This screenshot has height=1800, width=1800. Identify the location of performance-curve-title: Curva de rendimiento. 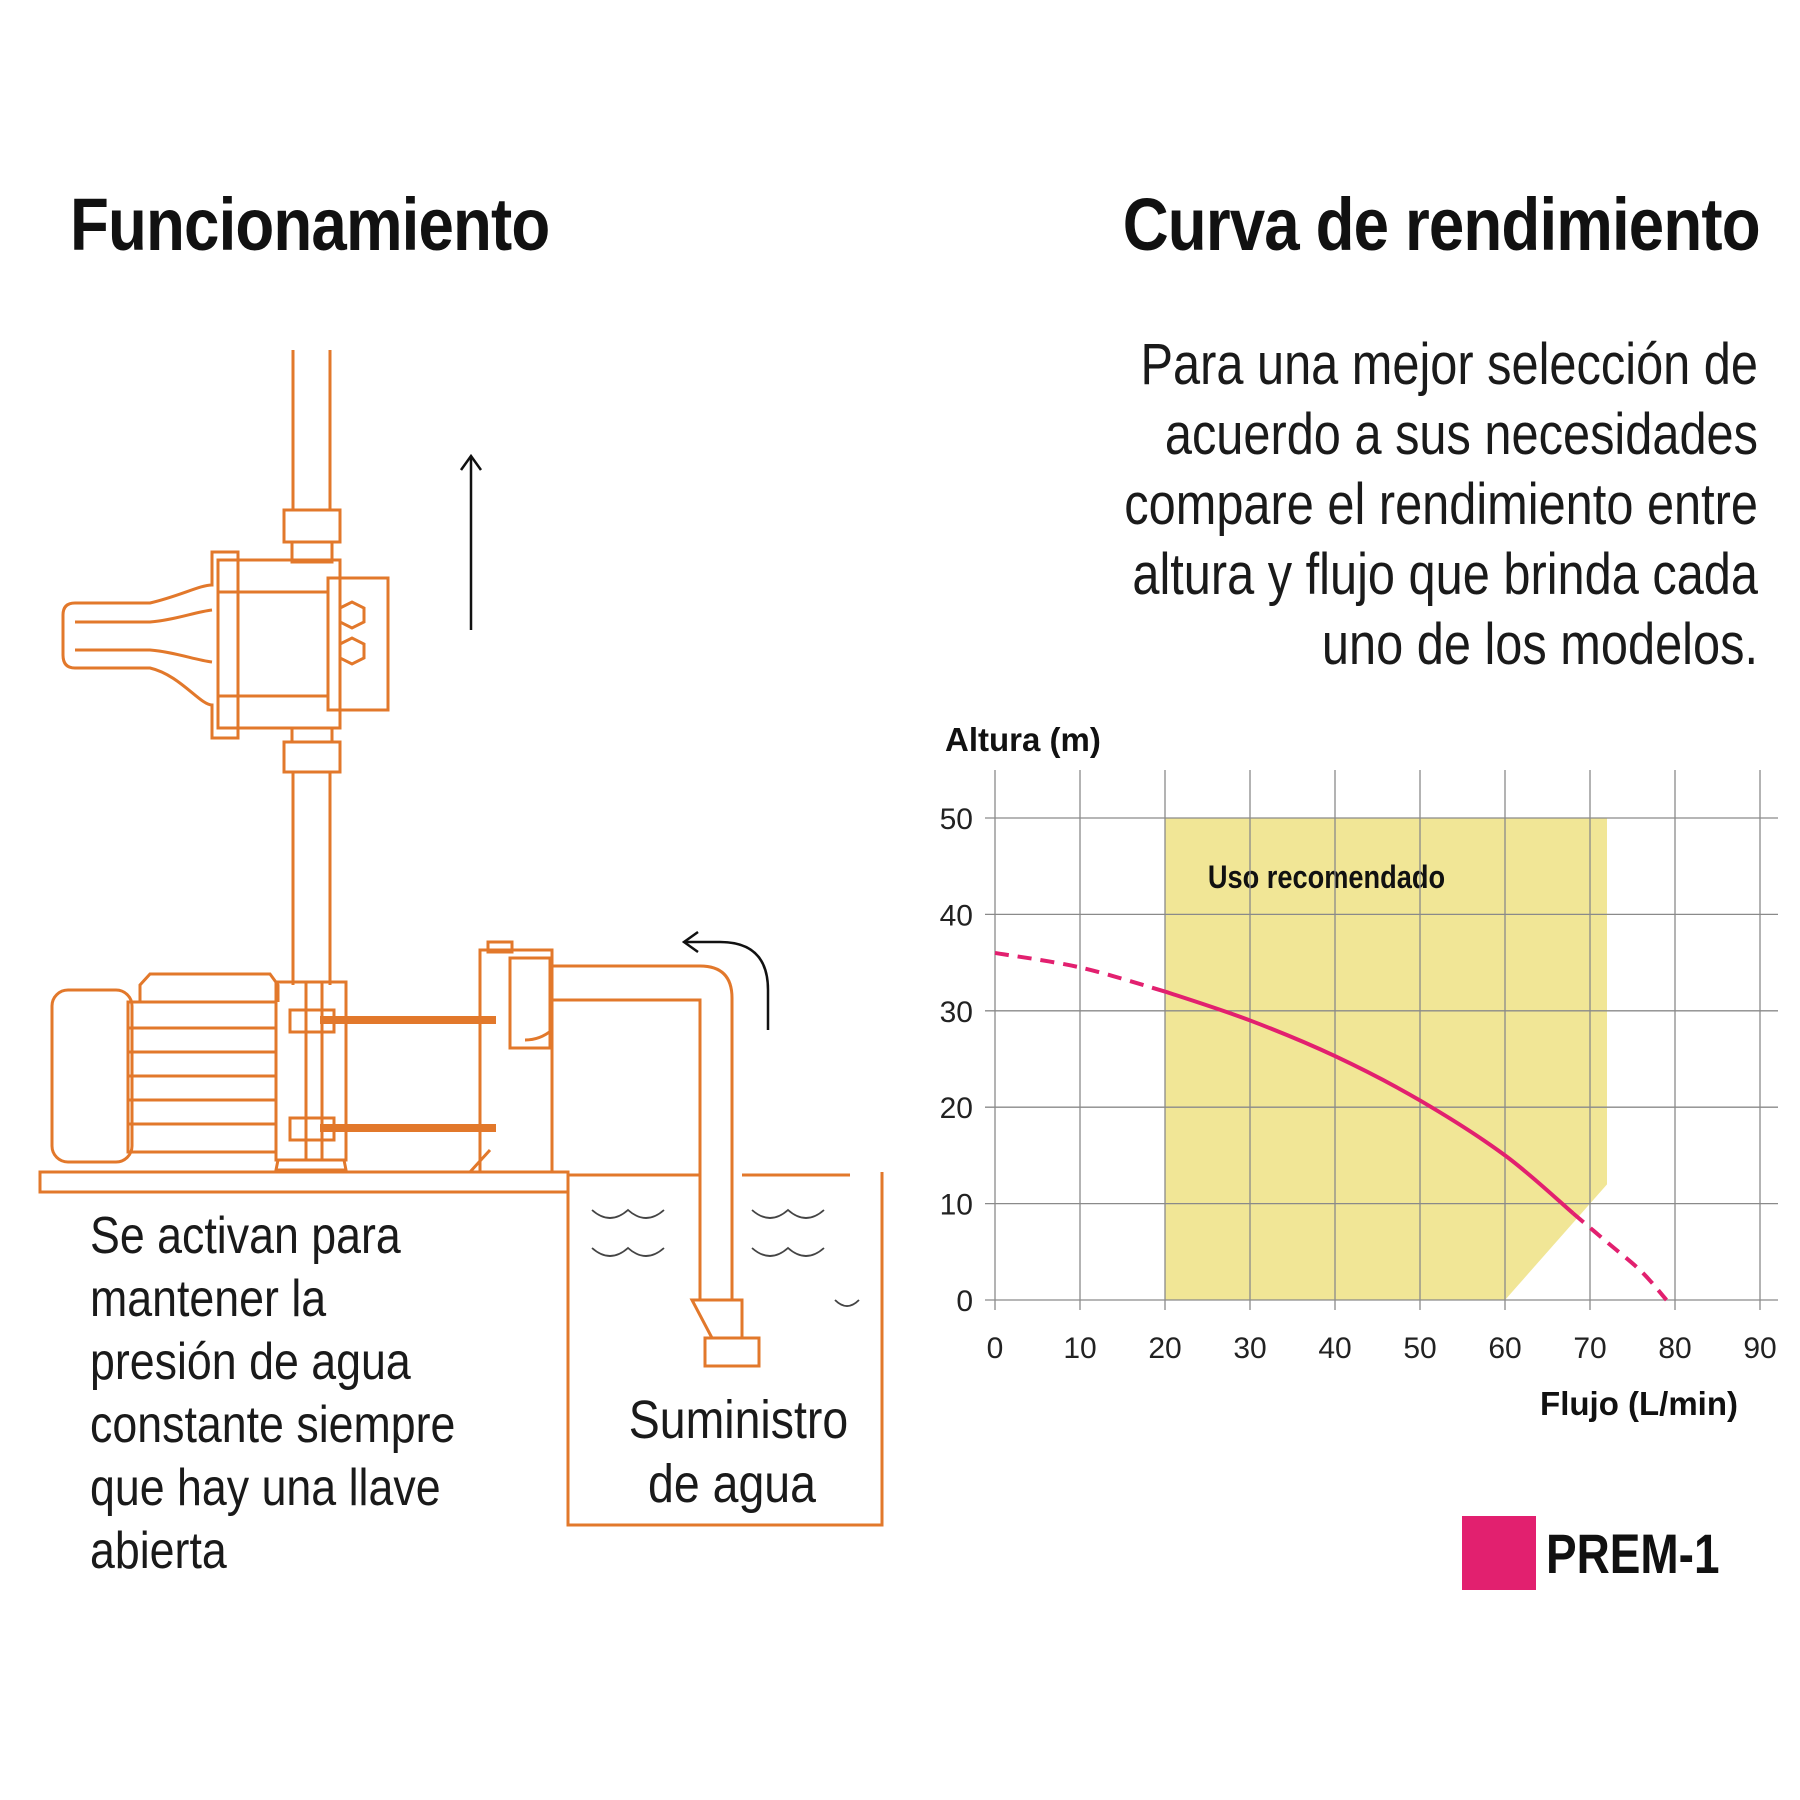
(1441, 224).